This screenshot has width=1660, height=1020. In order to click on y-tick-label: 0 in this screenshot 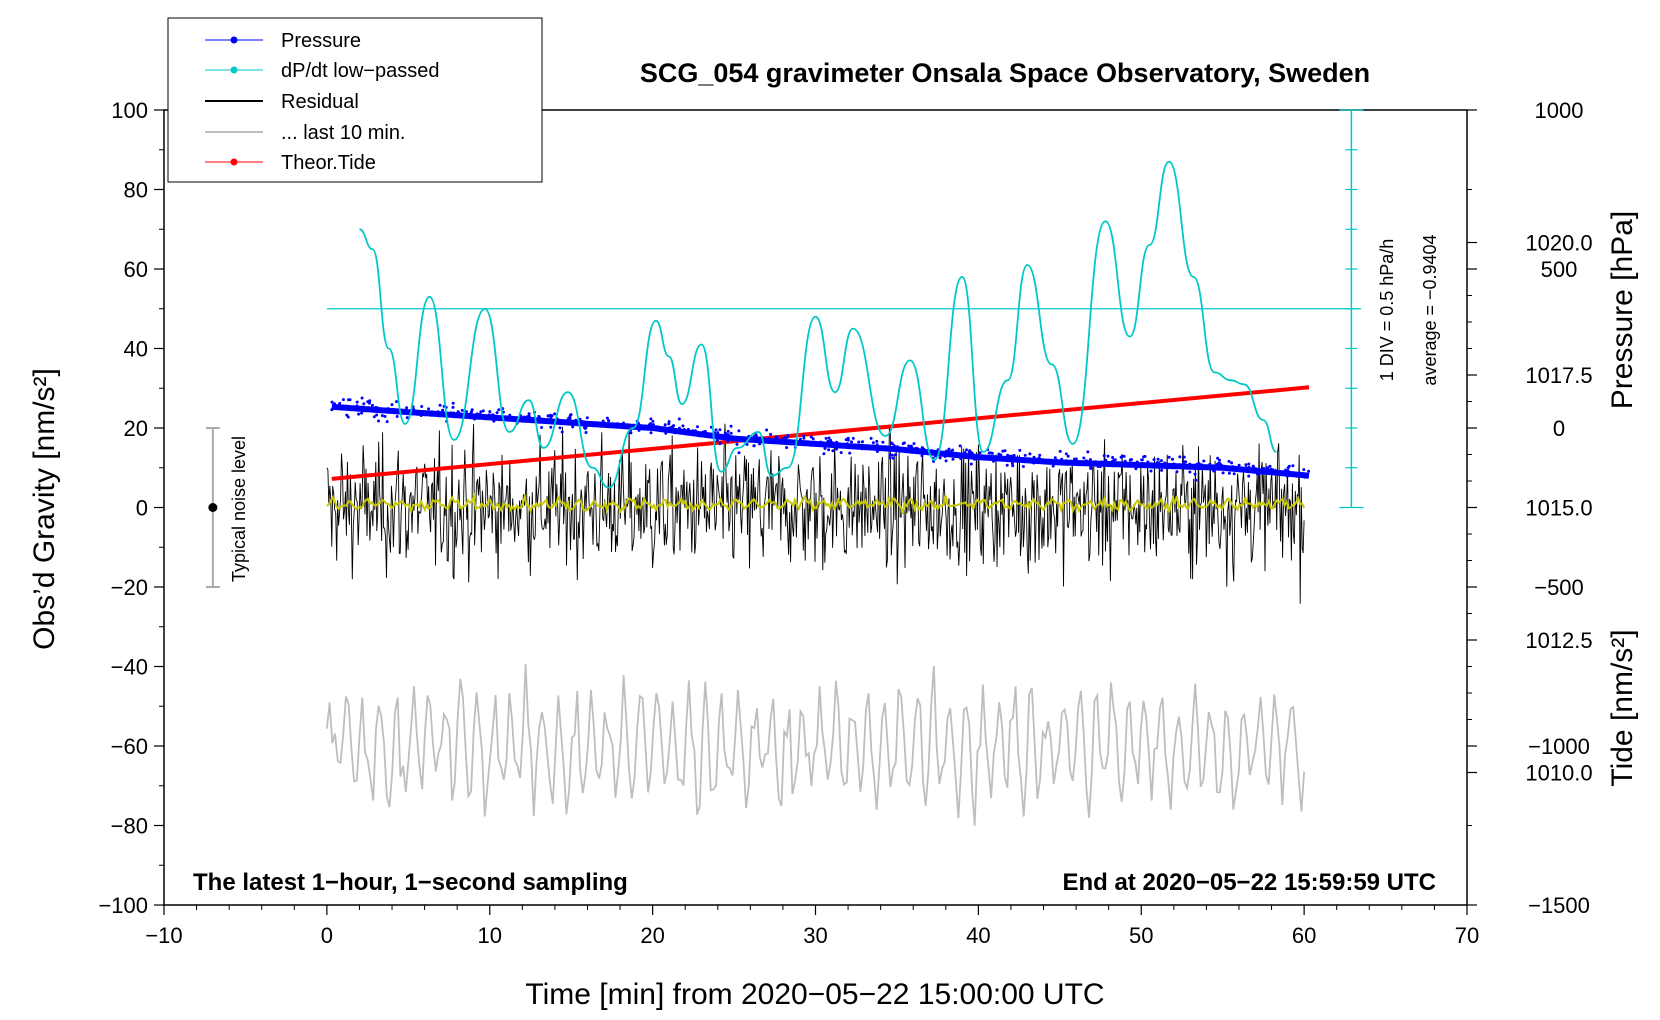, I will do `click(142, 508)`.